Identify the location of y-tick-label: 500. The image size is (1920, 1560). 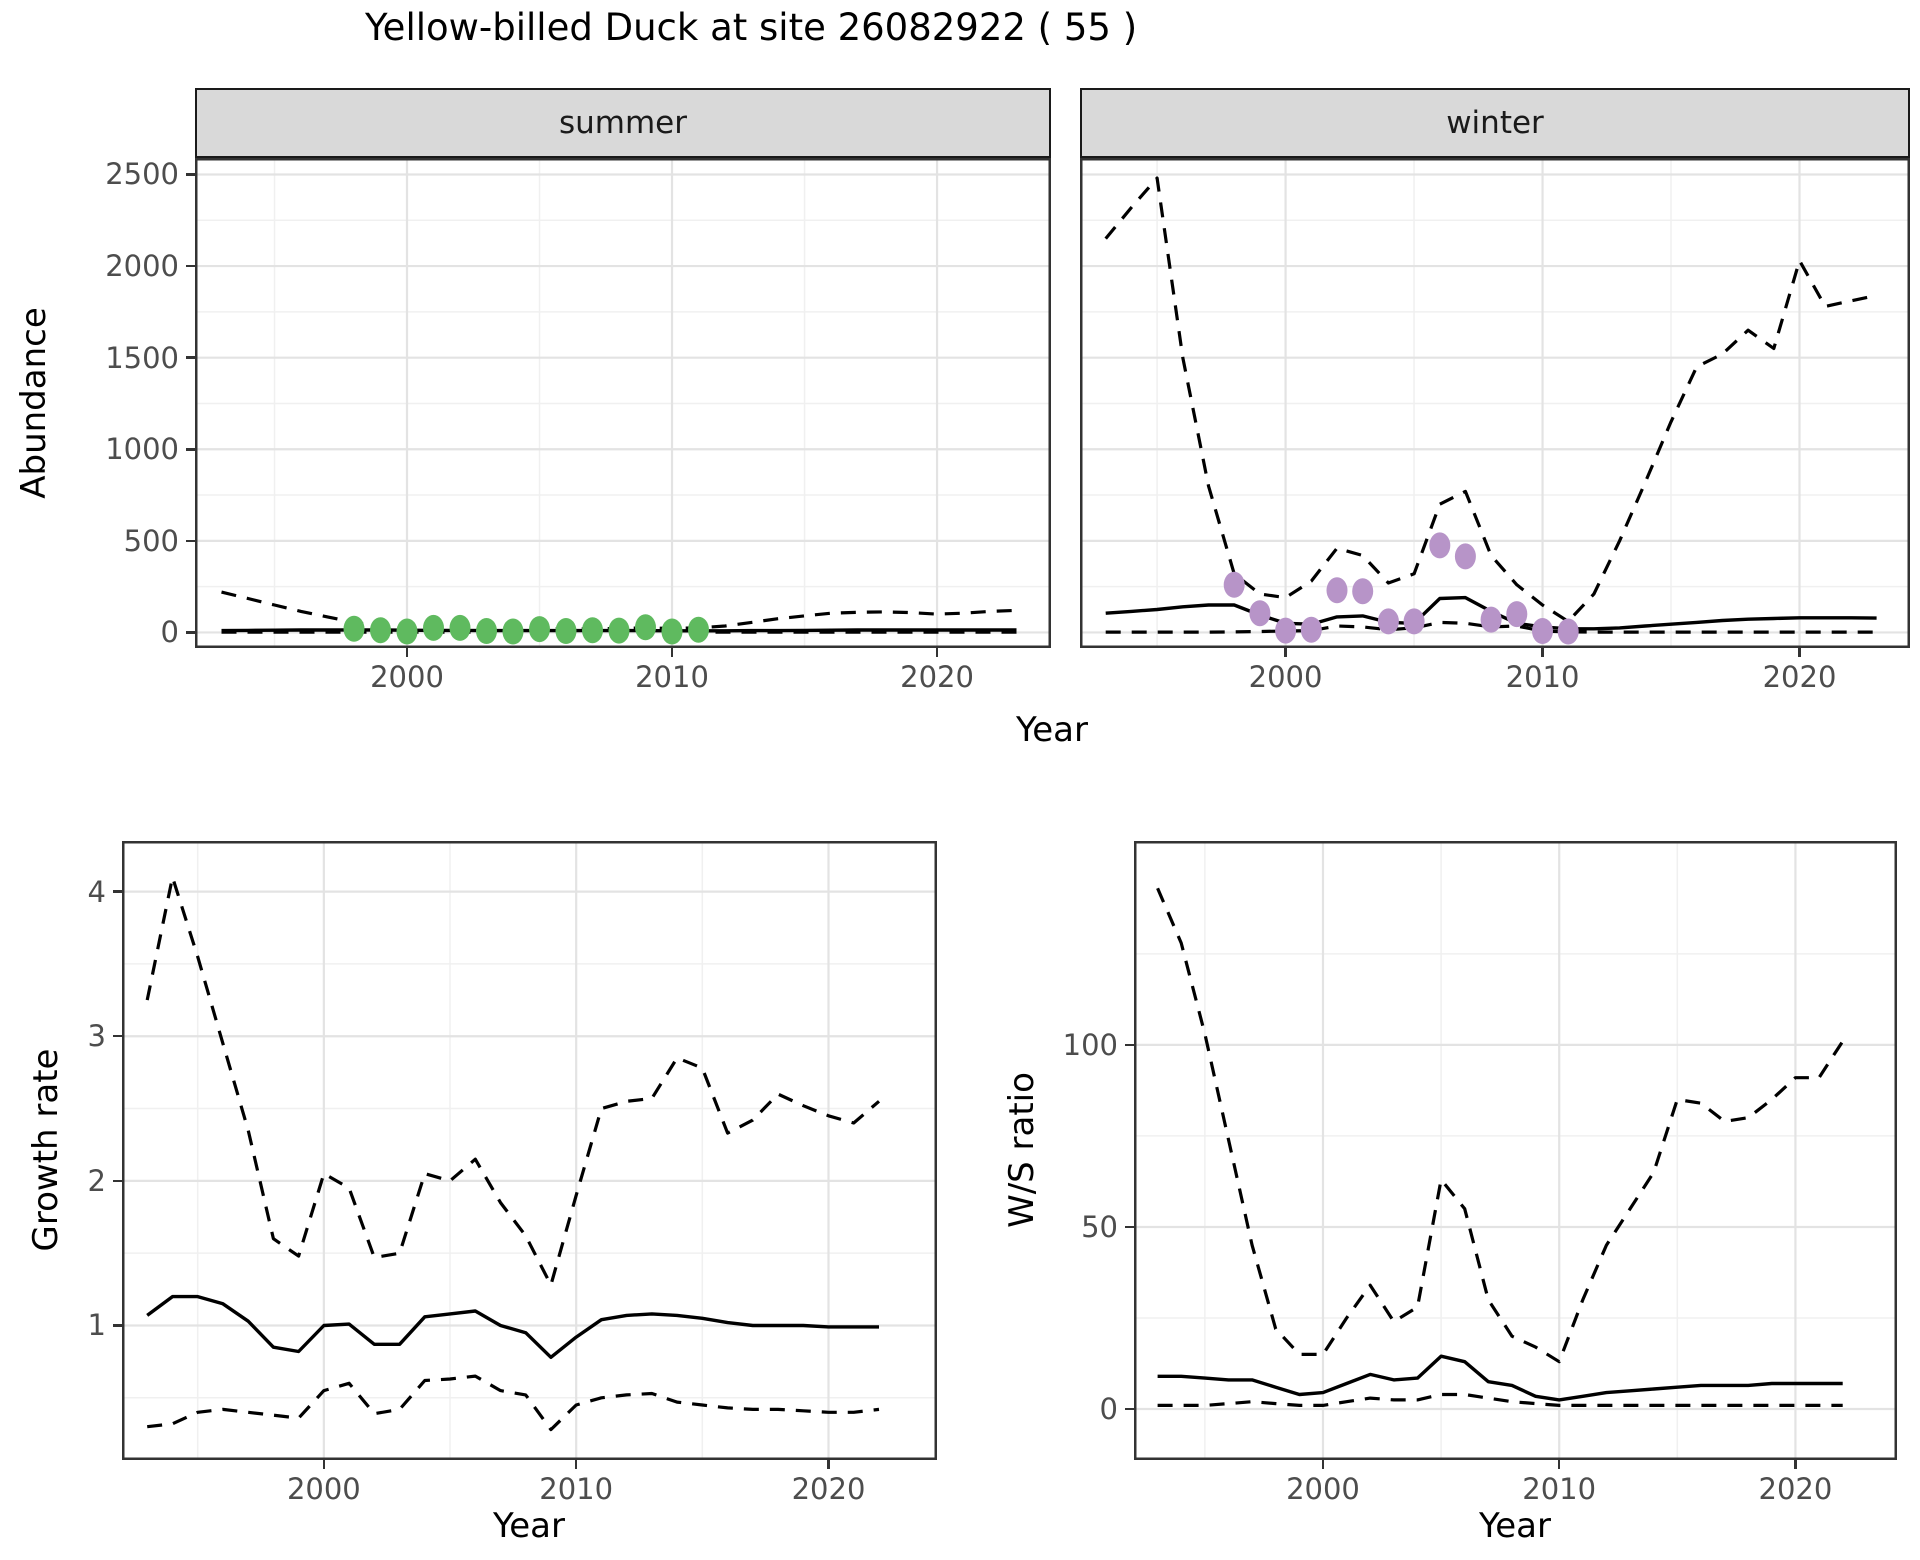
(151, 540).